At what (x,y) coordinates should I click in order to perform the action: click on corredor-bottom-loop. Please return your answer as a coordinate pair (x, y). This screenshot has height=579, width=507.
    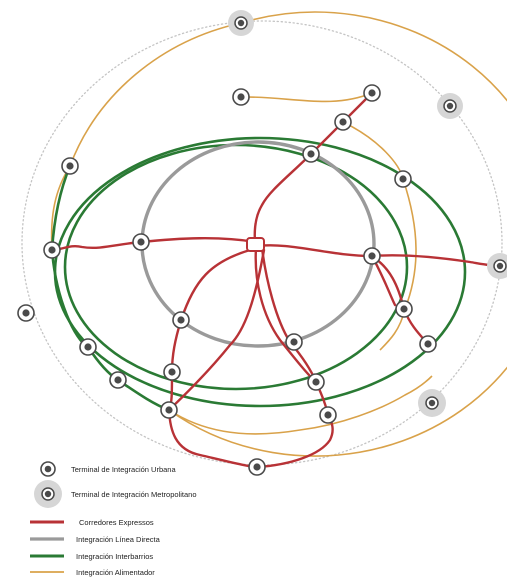
    Looking at the image, I should click on (250, 438).